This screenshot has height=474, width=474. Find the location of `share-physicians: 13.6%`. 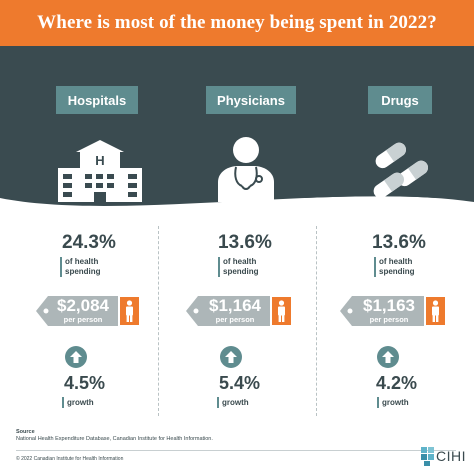

share-physicians: 13.6% is located at coordinates (245, 242).